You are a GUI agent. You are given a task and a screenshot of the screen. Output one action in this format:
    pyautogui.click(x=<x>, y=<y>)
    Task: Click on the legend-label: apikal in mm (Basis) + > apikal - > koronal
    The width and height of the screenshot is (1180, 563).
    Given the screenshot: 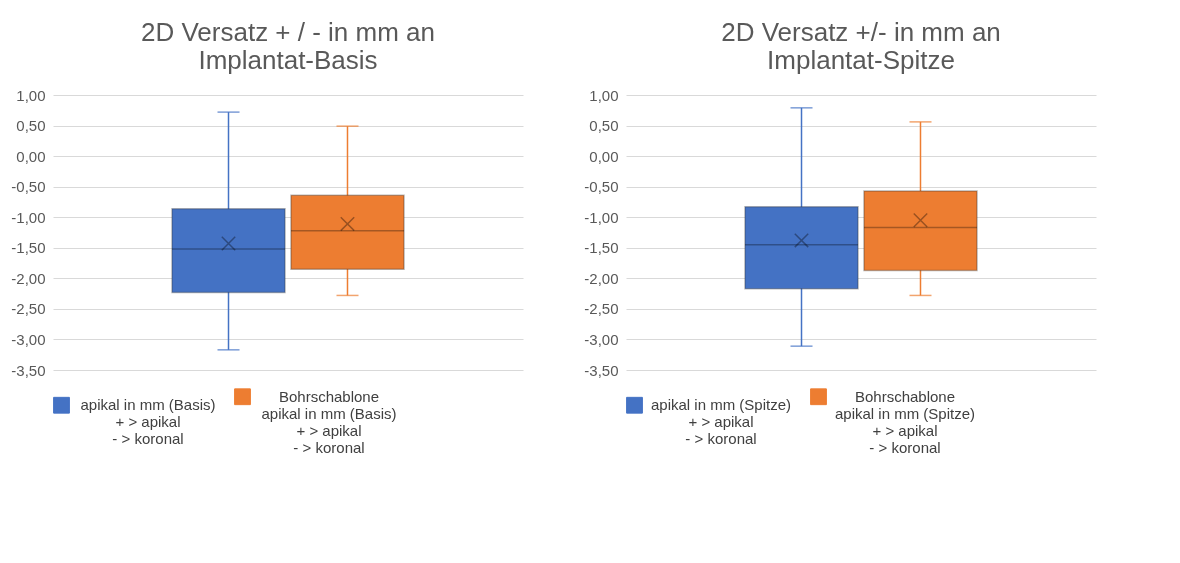 What is the action you would take?
    pyautogui.click(x=148, y=422)
    